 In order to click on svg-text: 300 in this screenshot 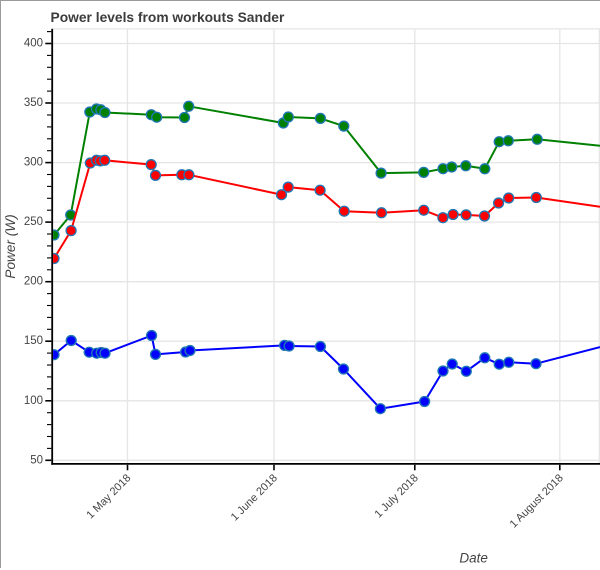, I will do `click(33, 163)`.